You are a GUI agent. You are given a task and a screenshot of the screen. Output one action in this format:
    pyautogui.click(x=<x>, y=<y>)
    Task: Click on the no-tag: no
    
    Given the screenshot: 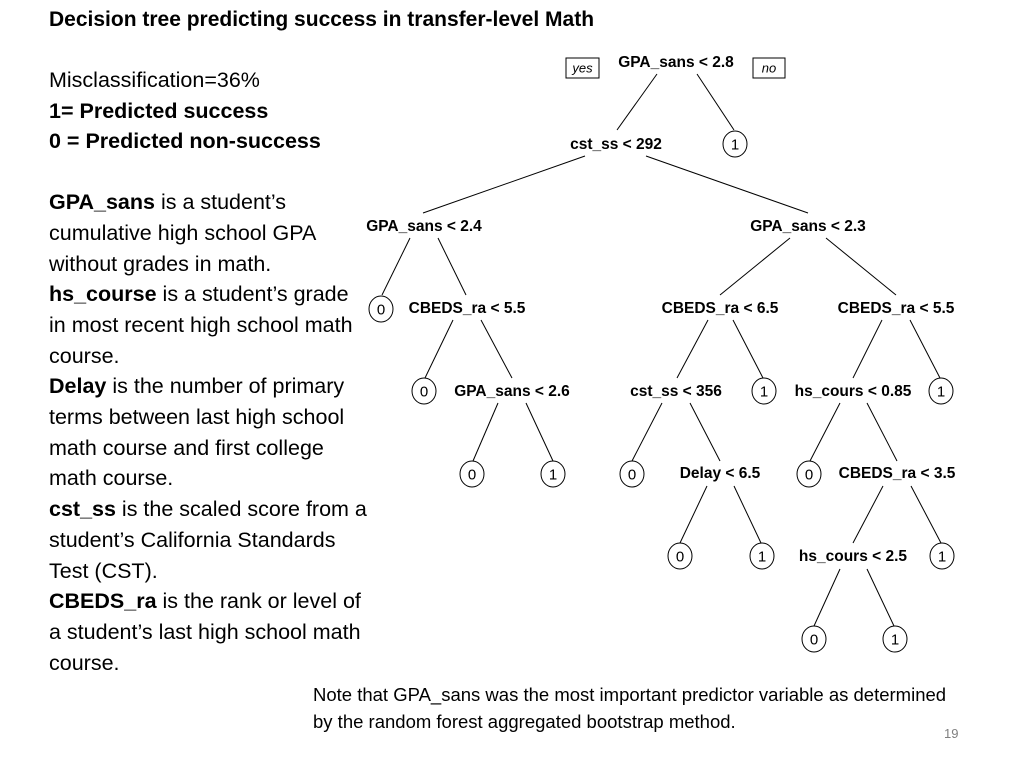 What is the action you would take?
    pyautogui.click(x=769, y=68)
    